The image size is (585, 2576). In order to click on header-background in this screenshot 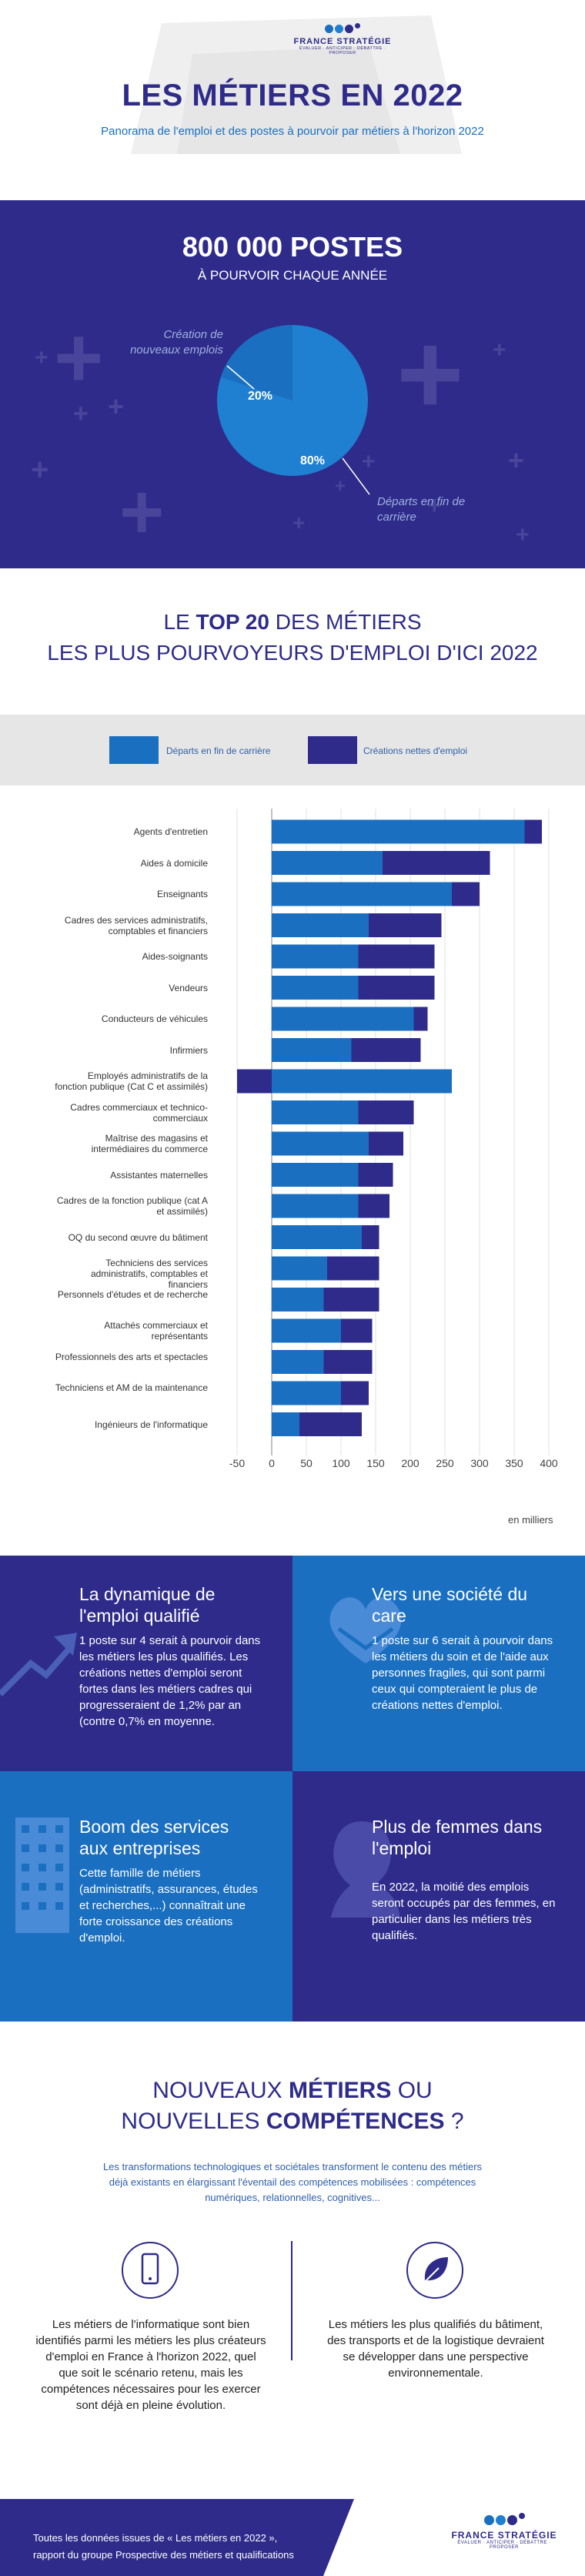, I will do `click(297, 84)`.